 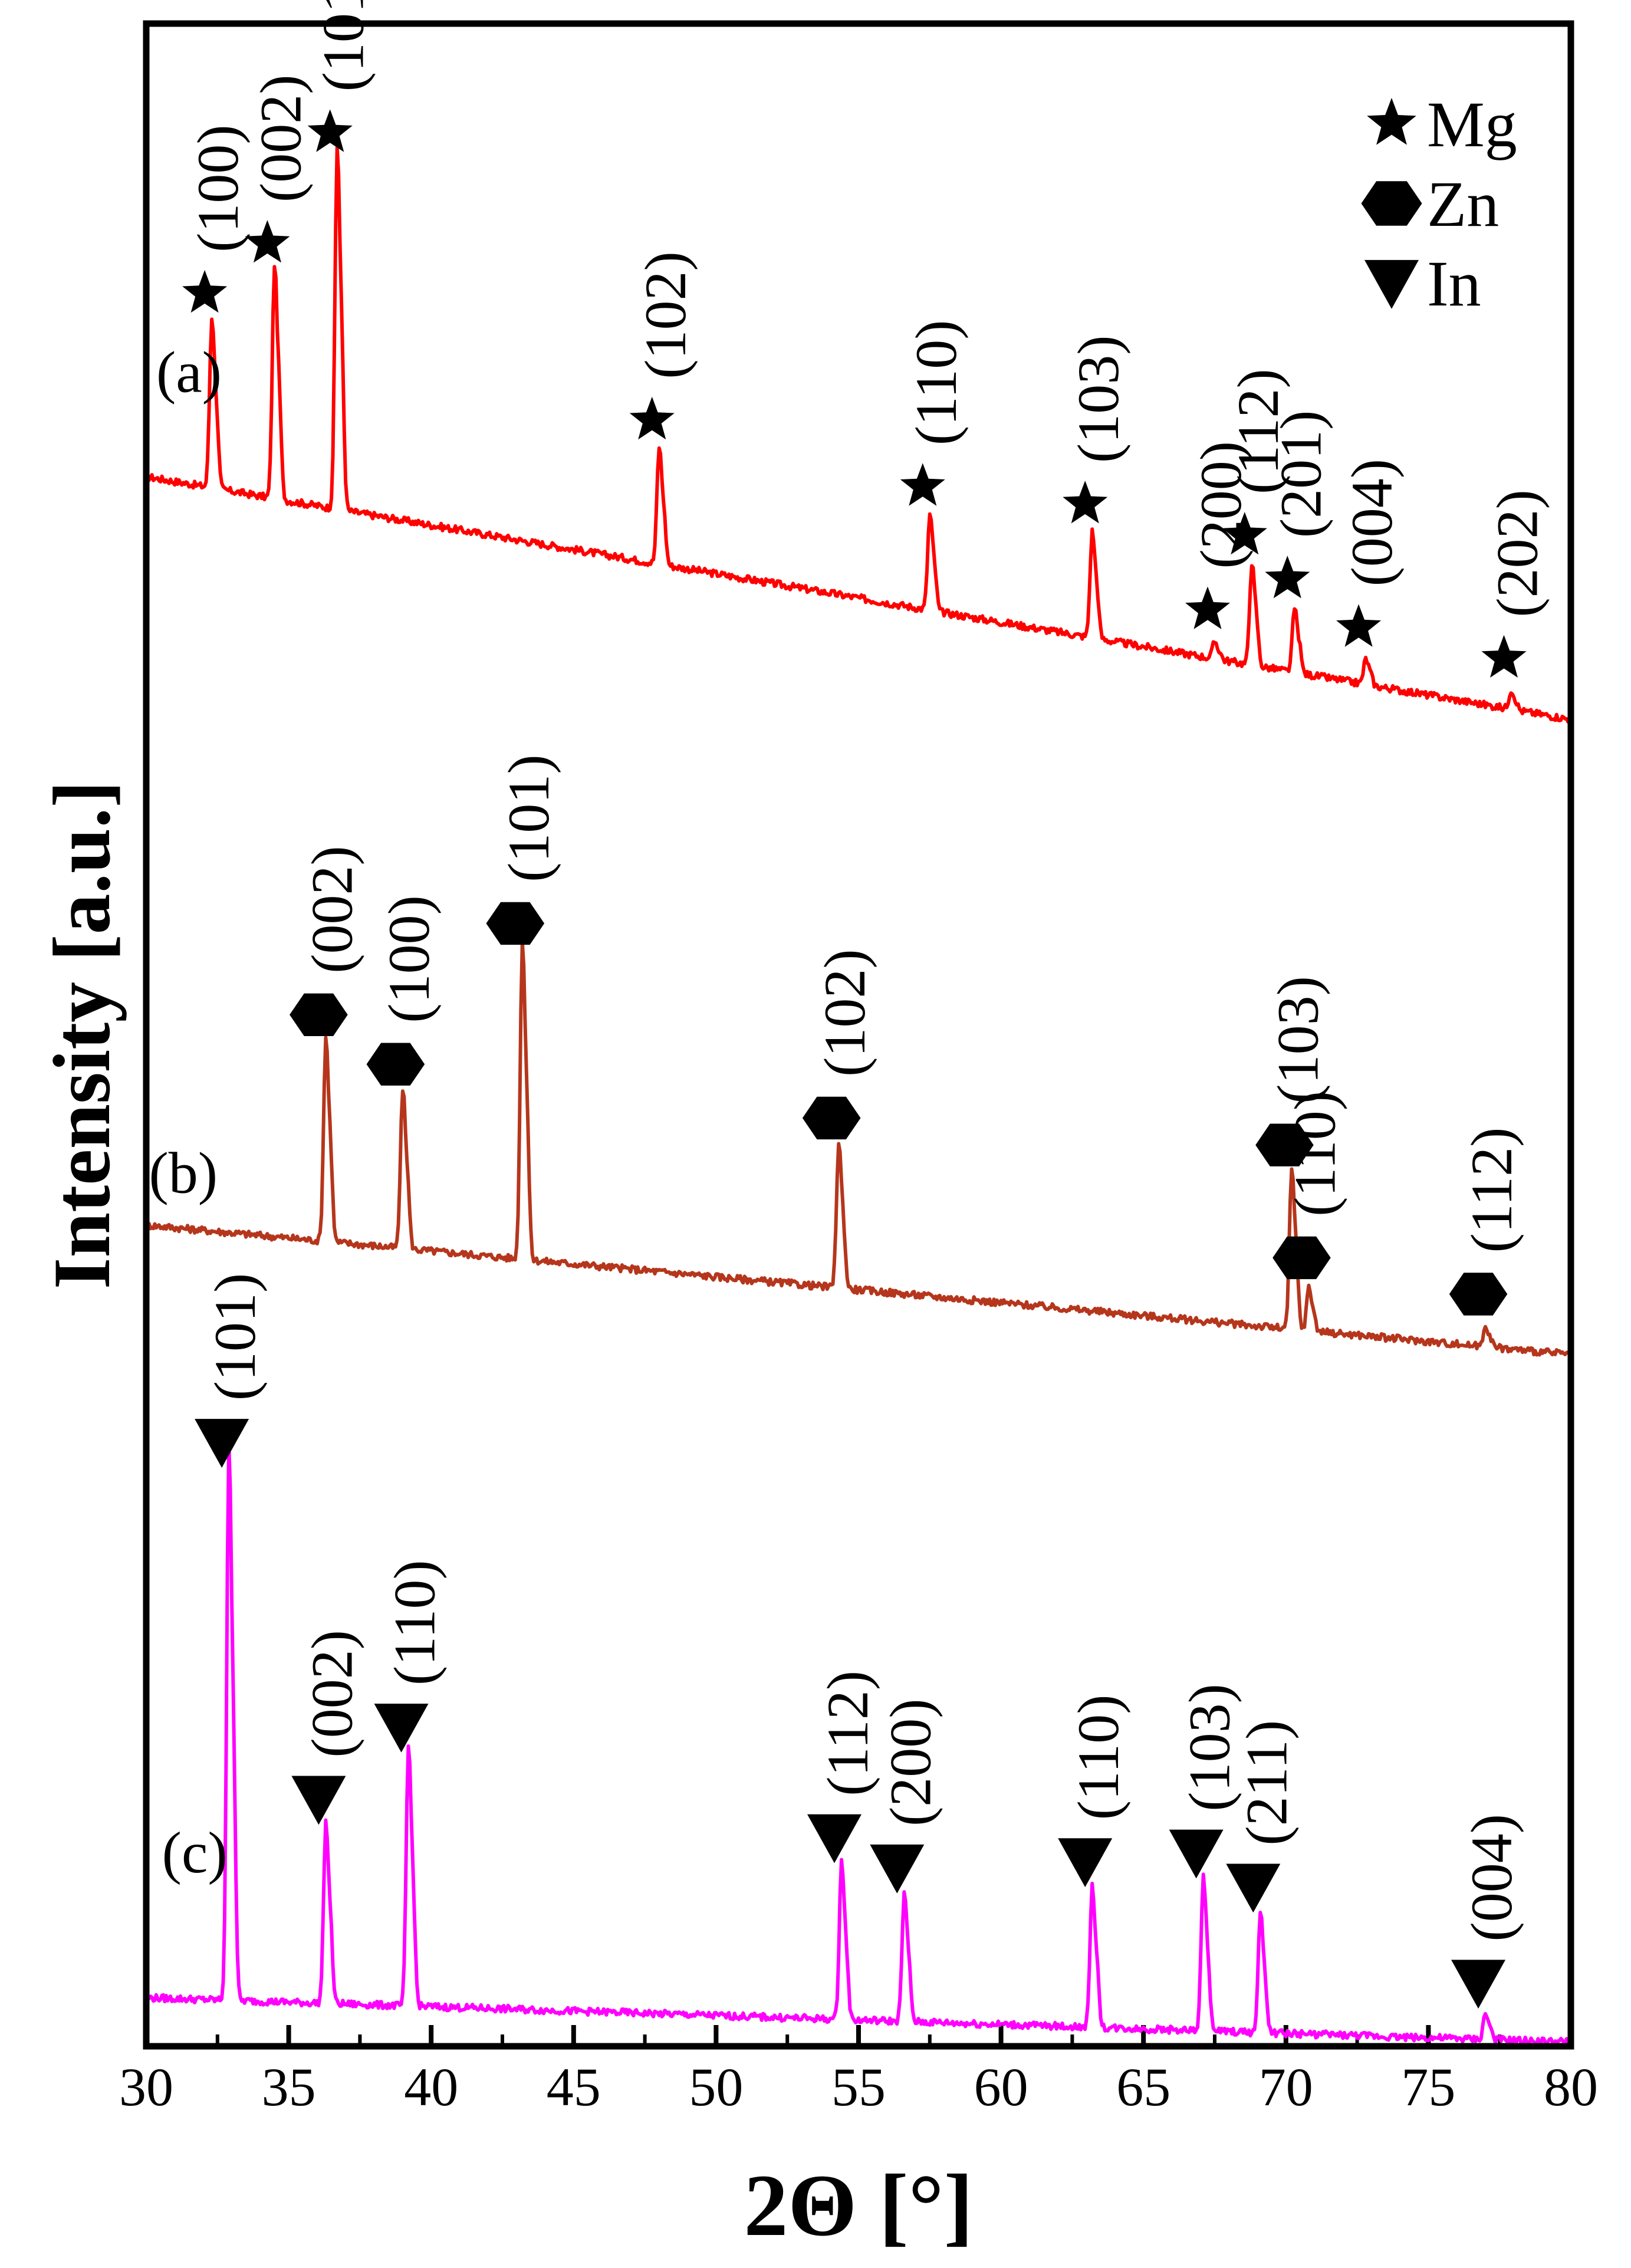 What do you see at coordinates (189, 372) in the screenshot?
I see `series-label: (a)` at bounding box center [189, 372].